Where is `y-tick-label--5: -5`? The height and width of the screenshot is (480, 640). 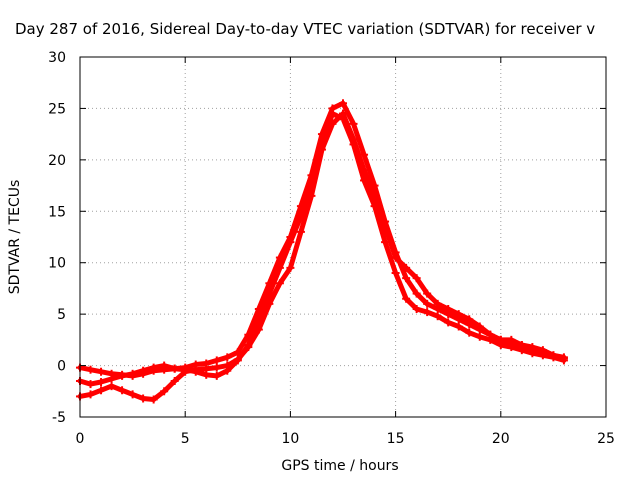
y-tick-label--5: -5 is located at coordinates (59, 418).